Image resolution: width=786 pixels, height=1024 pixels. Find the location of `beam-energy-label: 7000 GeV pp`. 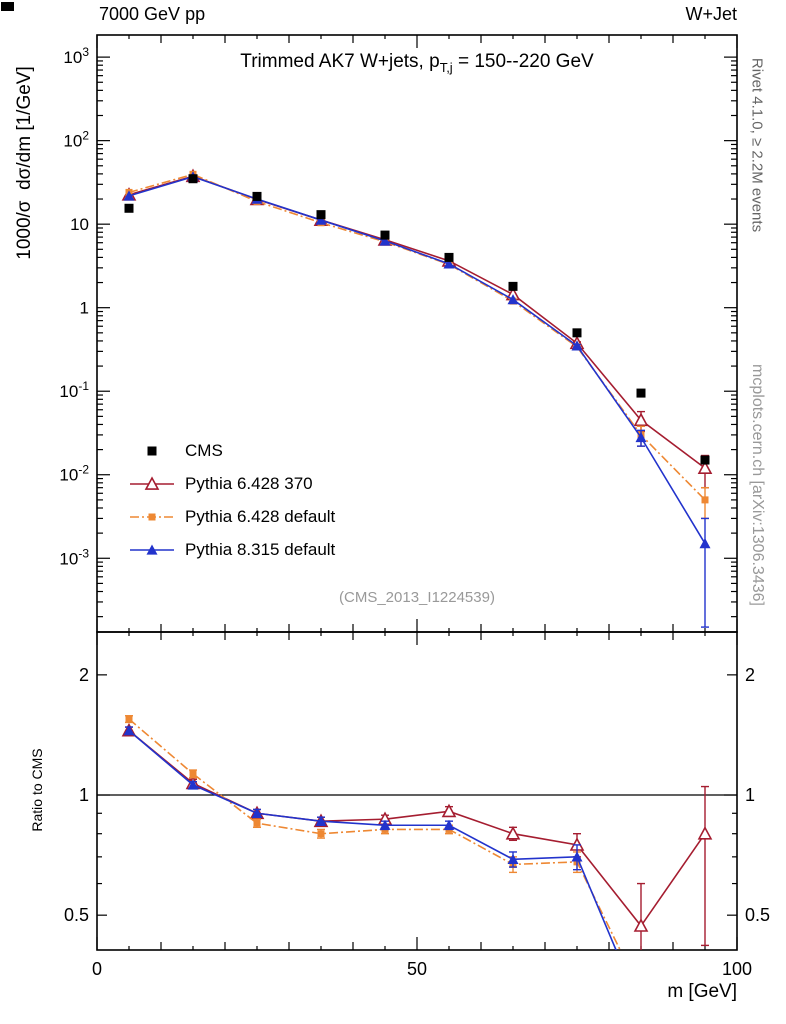

beam-energy-label: 7000 GeV pp is located at coordinates (152, 14).